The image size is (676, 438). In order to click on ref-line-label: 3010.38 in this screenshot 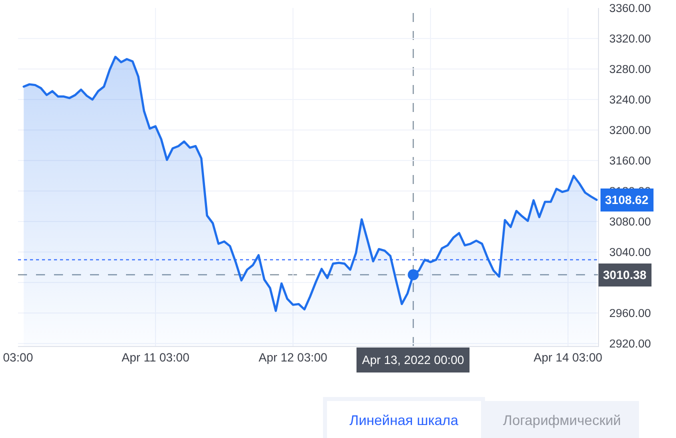, I will do `click(625, 275)`.